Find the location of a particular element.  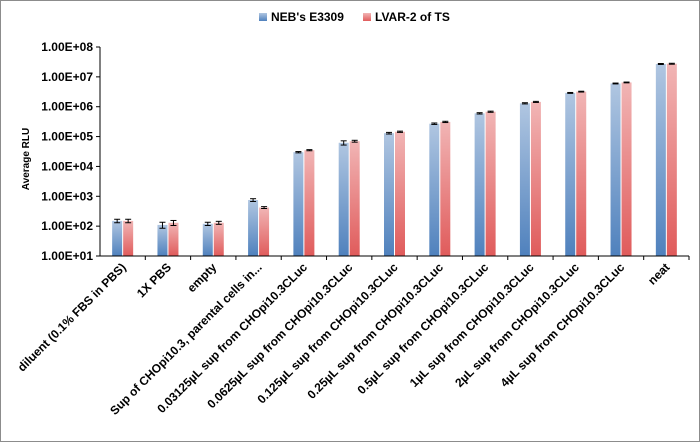

x-category-label: neat is located at coordinates (658, 273).